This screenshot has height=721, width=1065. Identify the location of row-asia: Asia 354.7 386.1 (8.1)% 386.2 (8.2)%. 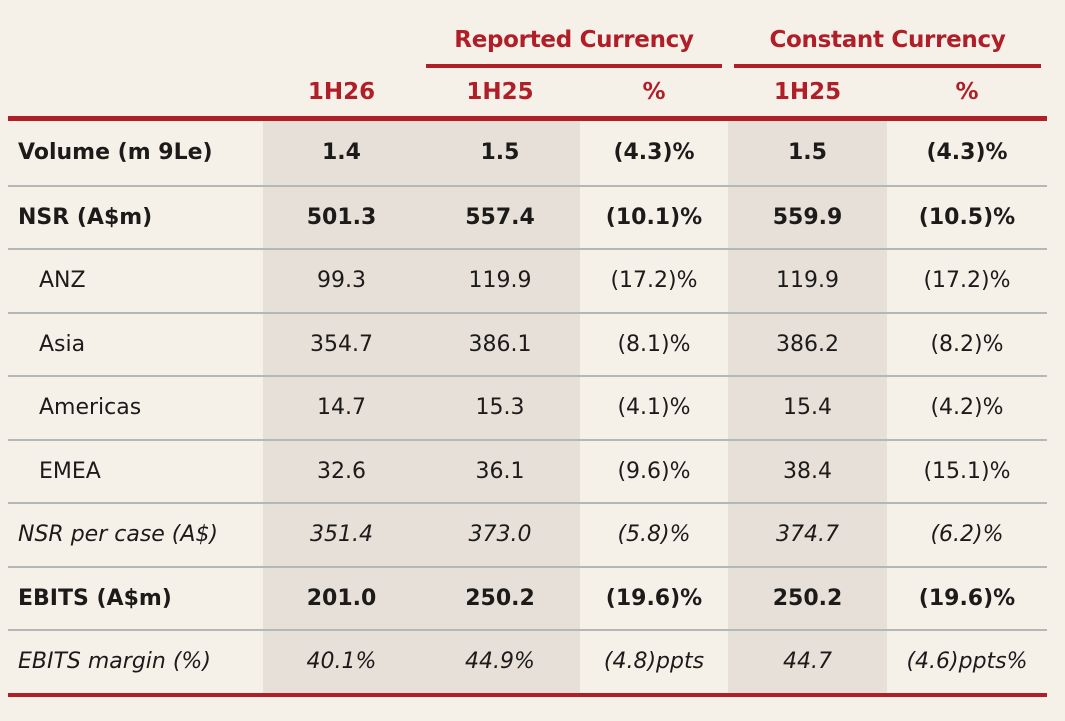
(527, 343).